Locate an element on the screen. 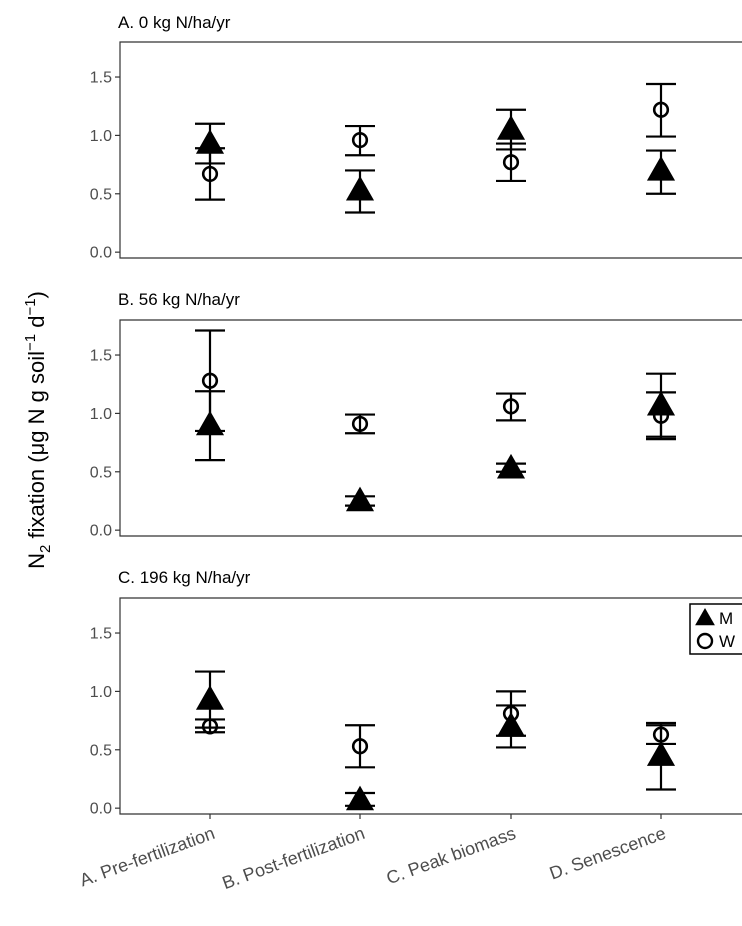 This screenshot has width=742, height=926. x-tick-label: A. Pre-fertilization is located at coordinates (147, 856).